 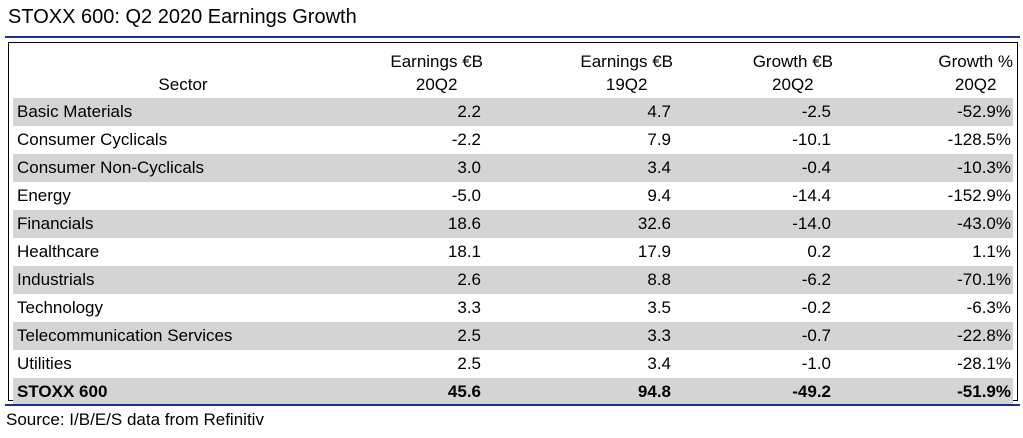 I want to click on sector-cell: Consumer Non-Cyclicals, so click(x=183, y=168).